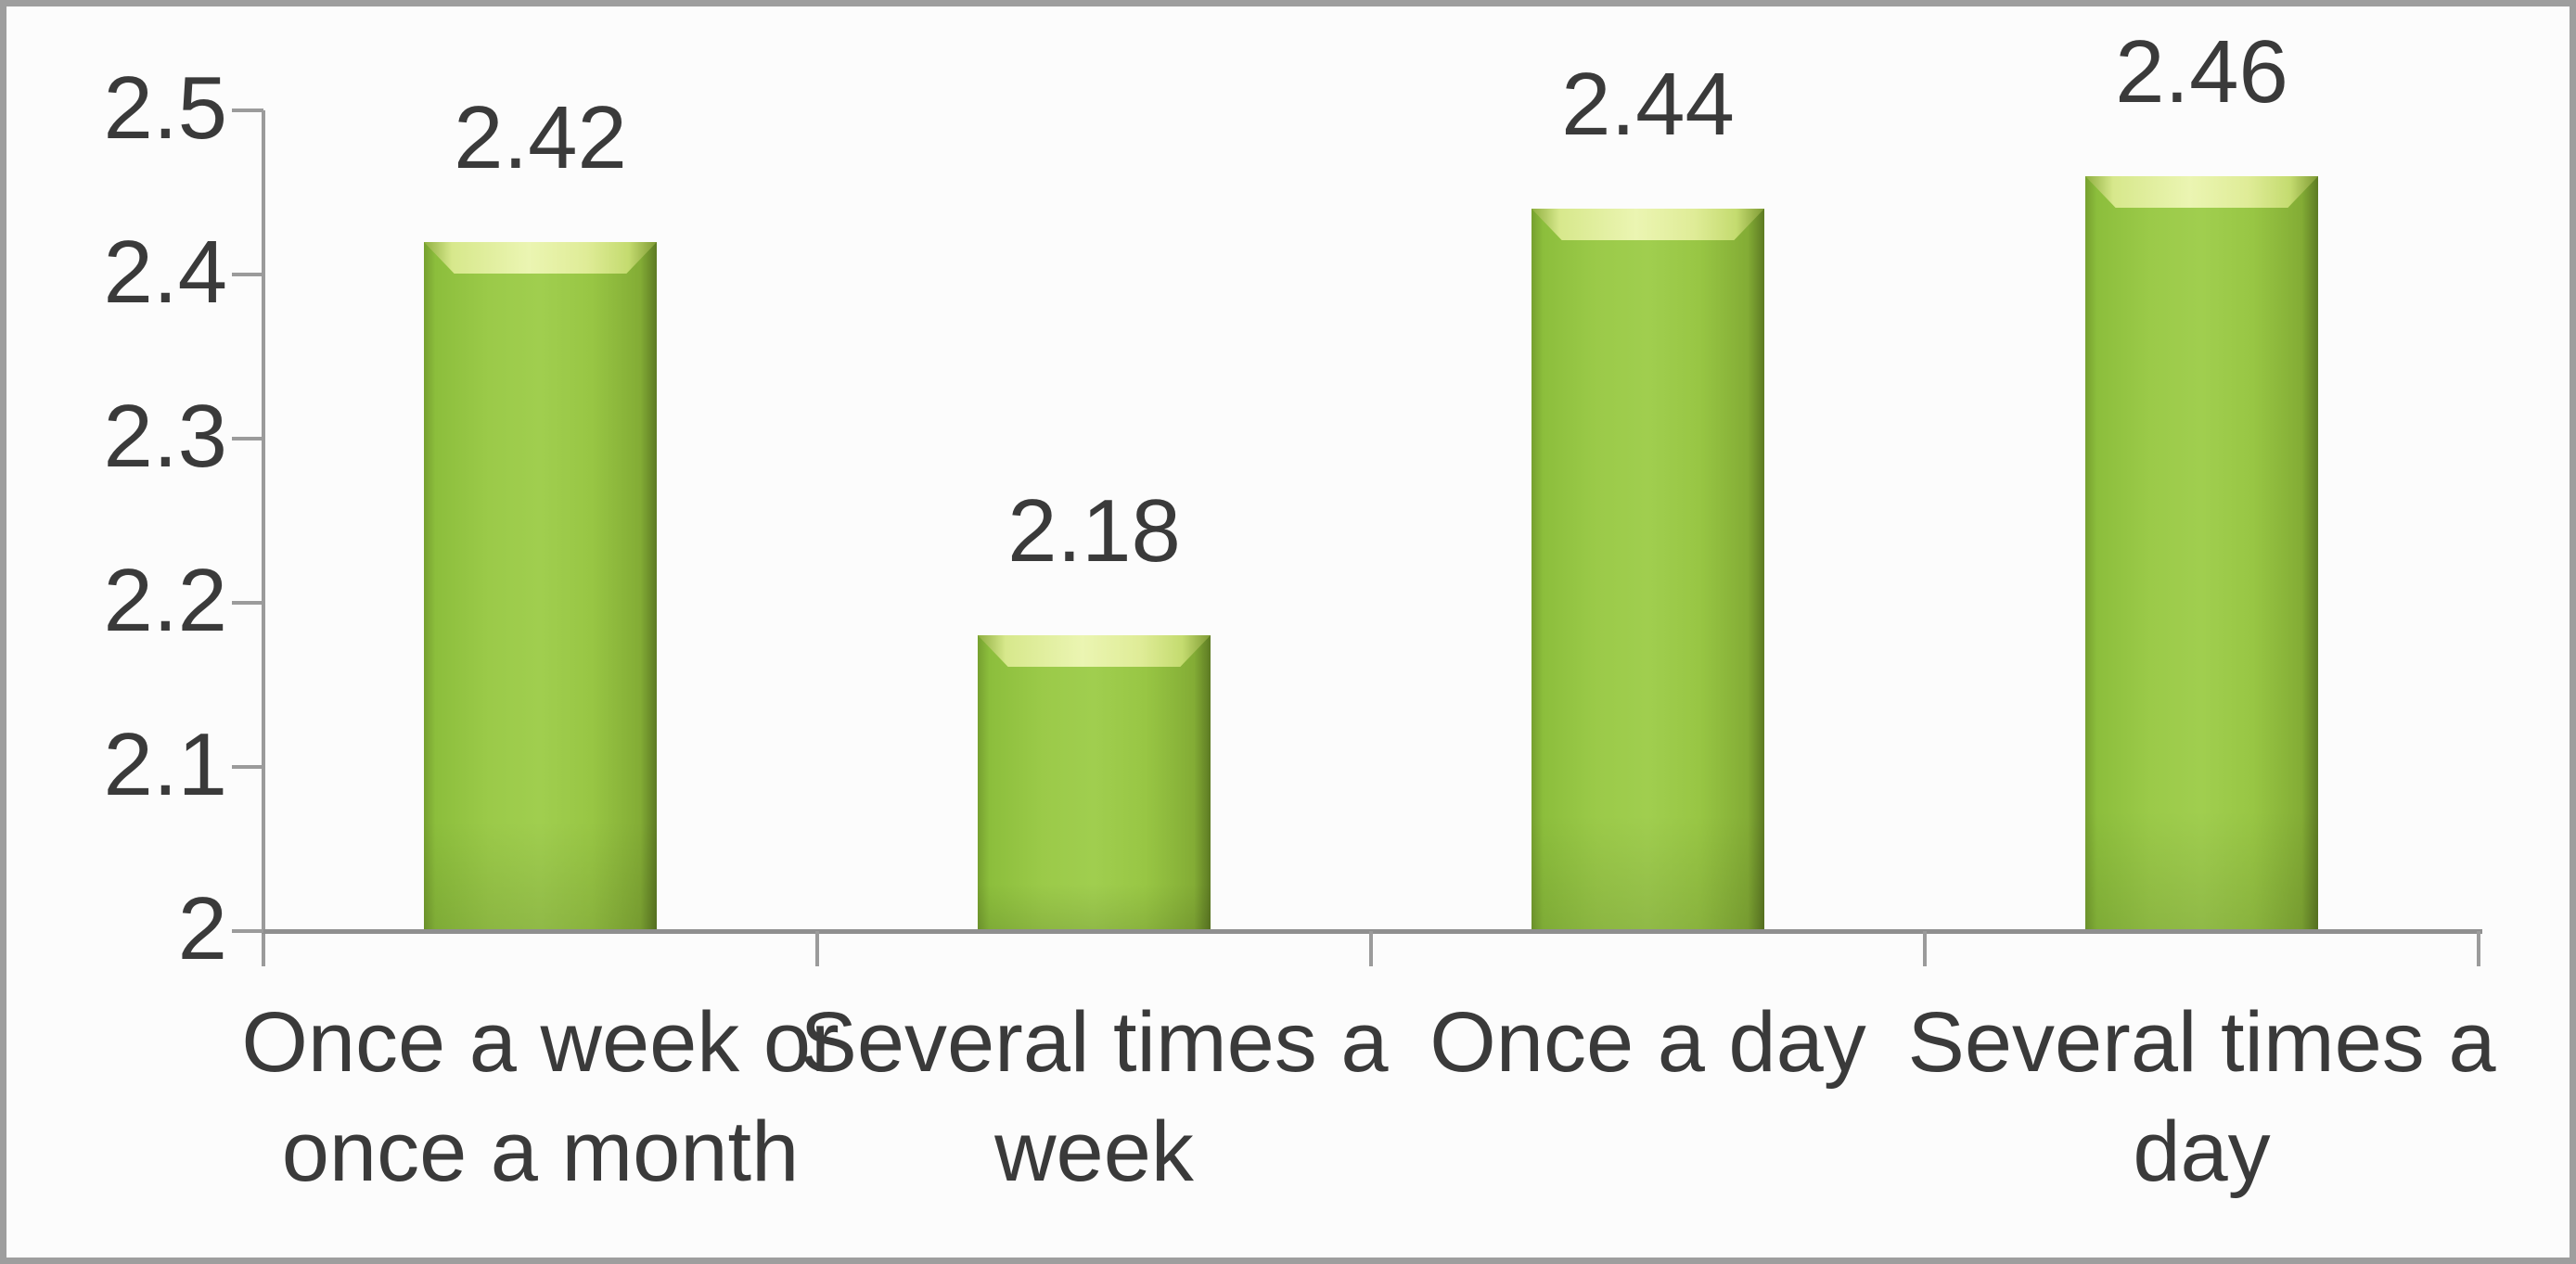 The width and height of the screenshot is (2576, 1264). Describe the element at coordinates (165, 437) in the screenshot. I see `y-axis-tick-label: 2.3` at that location.